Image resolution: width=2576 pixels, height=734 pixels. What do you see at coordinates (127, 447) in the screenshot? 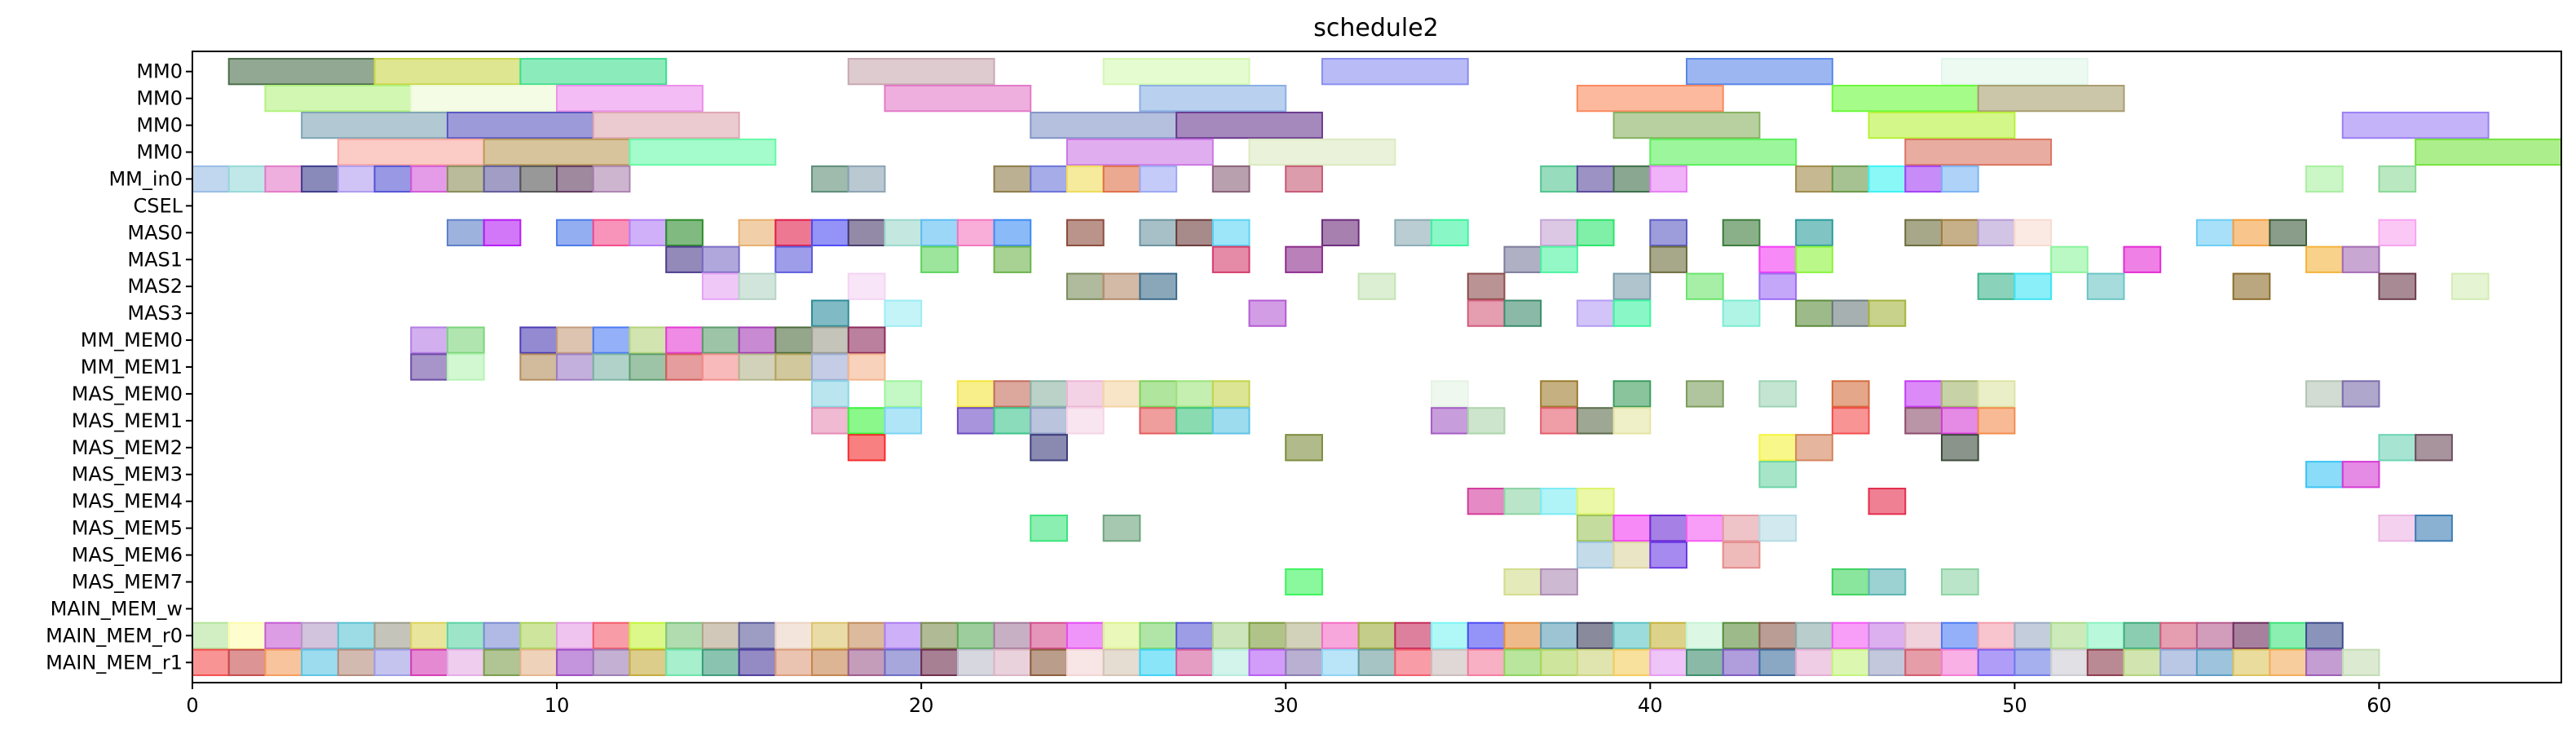
I see `row-label: MAS_MEM2` at bounding box center [127, 447].